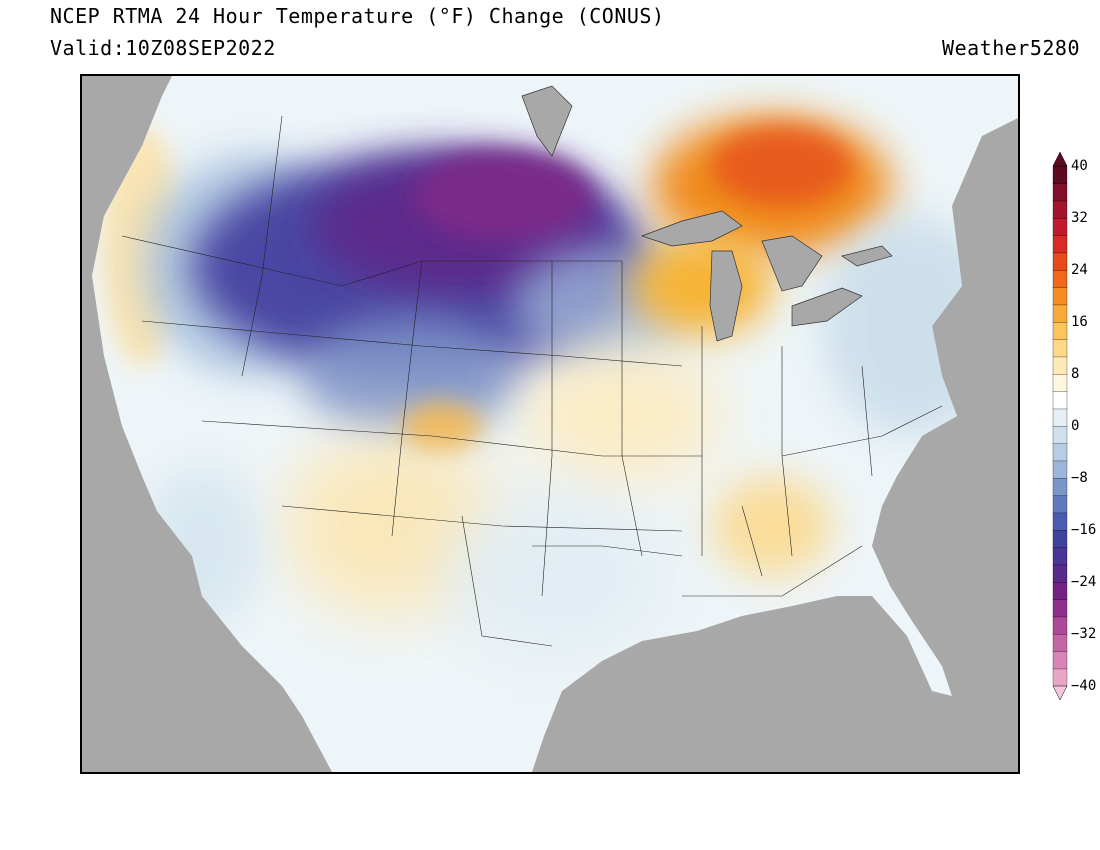 This screenshot has height=850, width=1100. I want to click on legend-tick-label: −16, so click(1084, 530).